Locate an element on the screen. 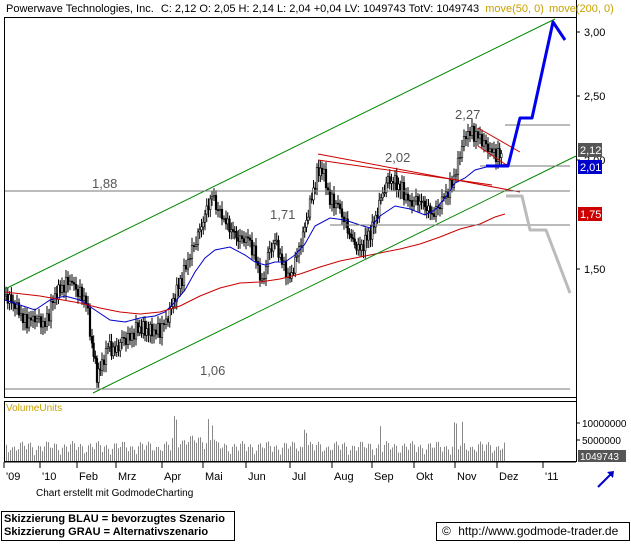 The width and height of the screenshot is (631, 544). time-tick-label: '10 is located at coordinates (49, 477).